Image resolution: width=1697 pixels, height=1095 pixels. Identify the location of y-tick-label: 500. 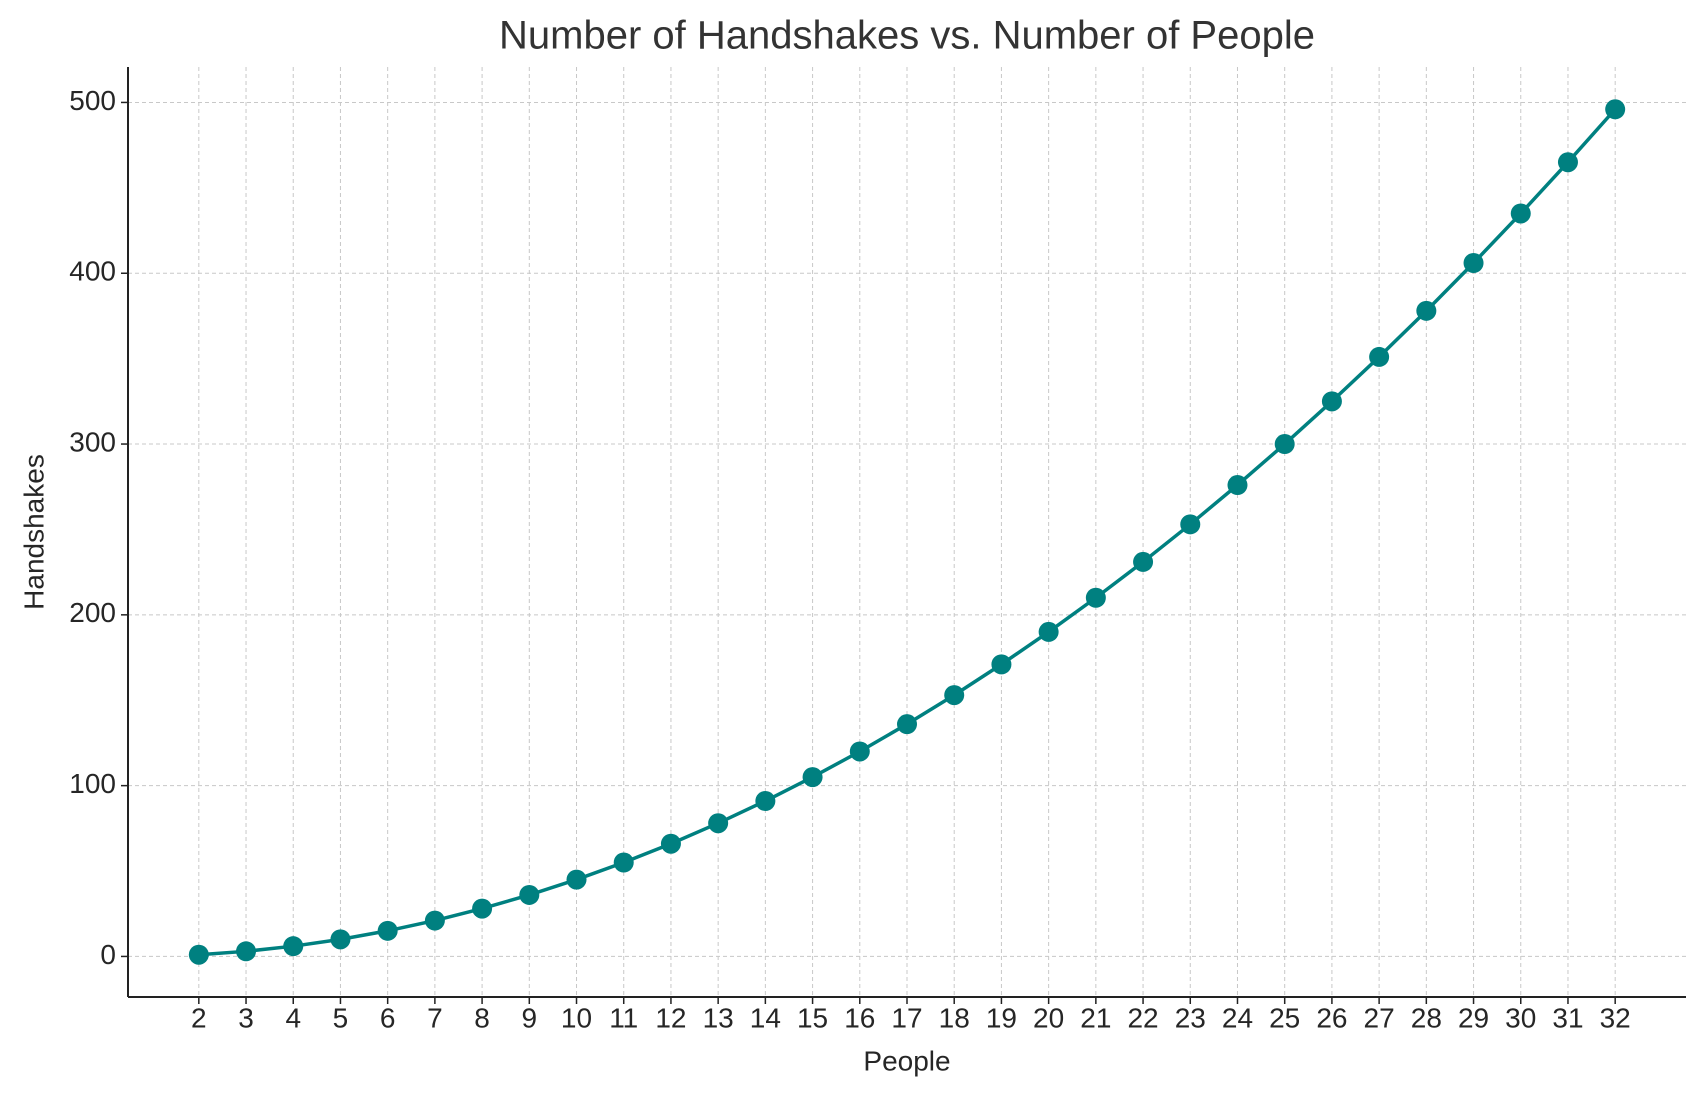
(92, 100).